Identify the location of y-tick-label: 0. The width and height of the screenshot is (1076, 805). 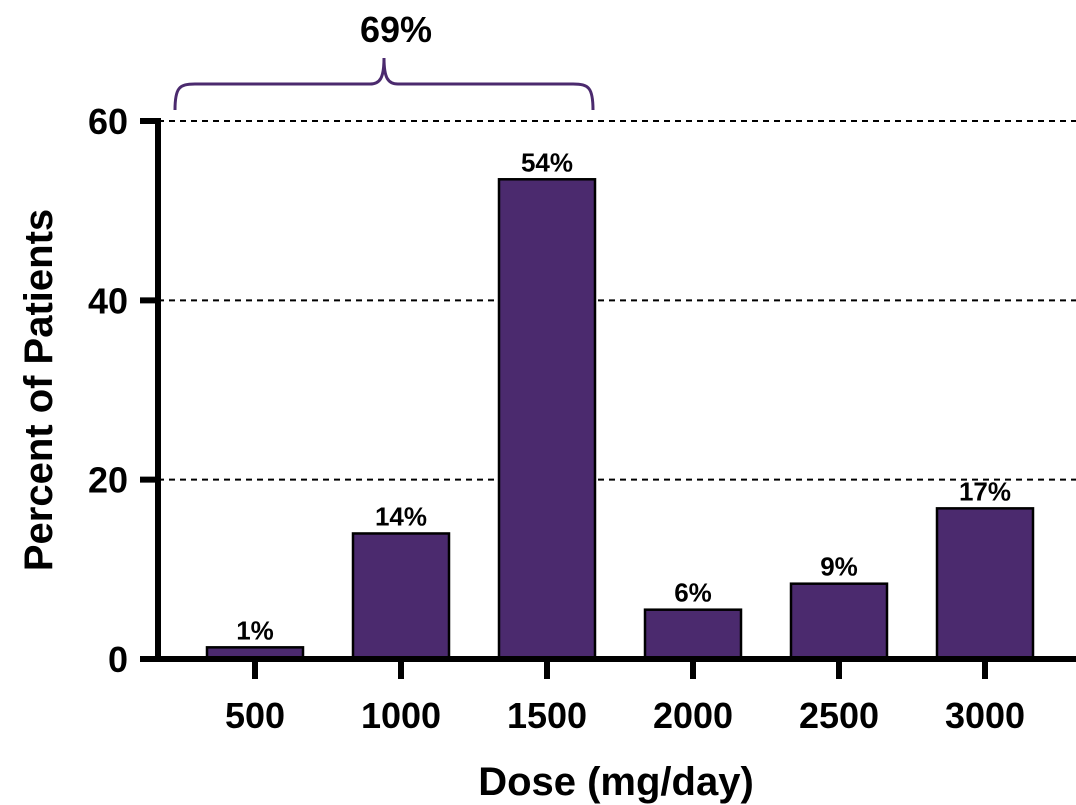
(118, 659).